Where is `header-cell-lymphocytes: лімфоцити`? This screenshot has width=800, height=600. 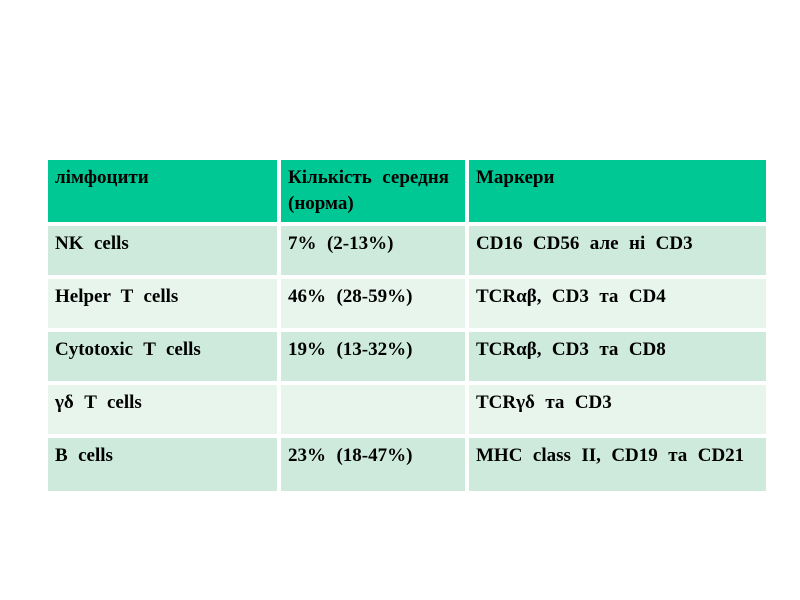 header-cell-lymphocytes: лімфоцити is located at coordinates (164, 193).